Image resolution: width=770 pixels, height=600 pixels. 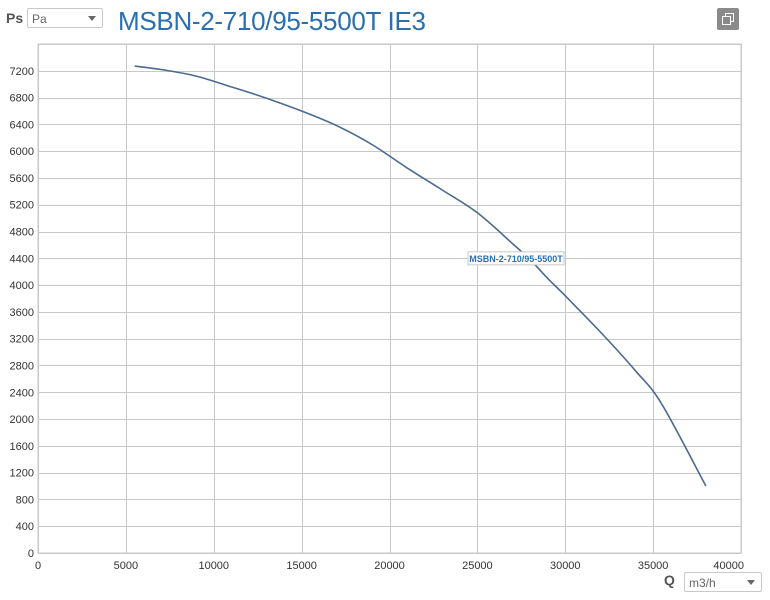 I want to click on y-tick-label: 3200, so click(x=22, y=340).